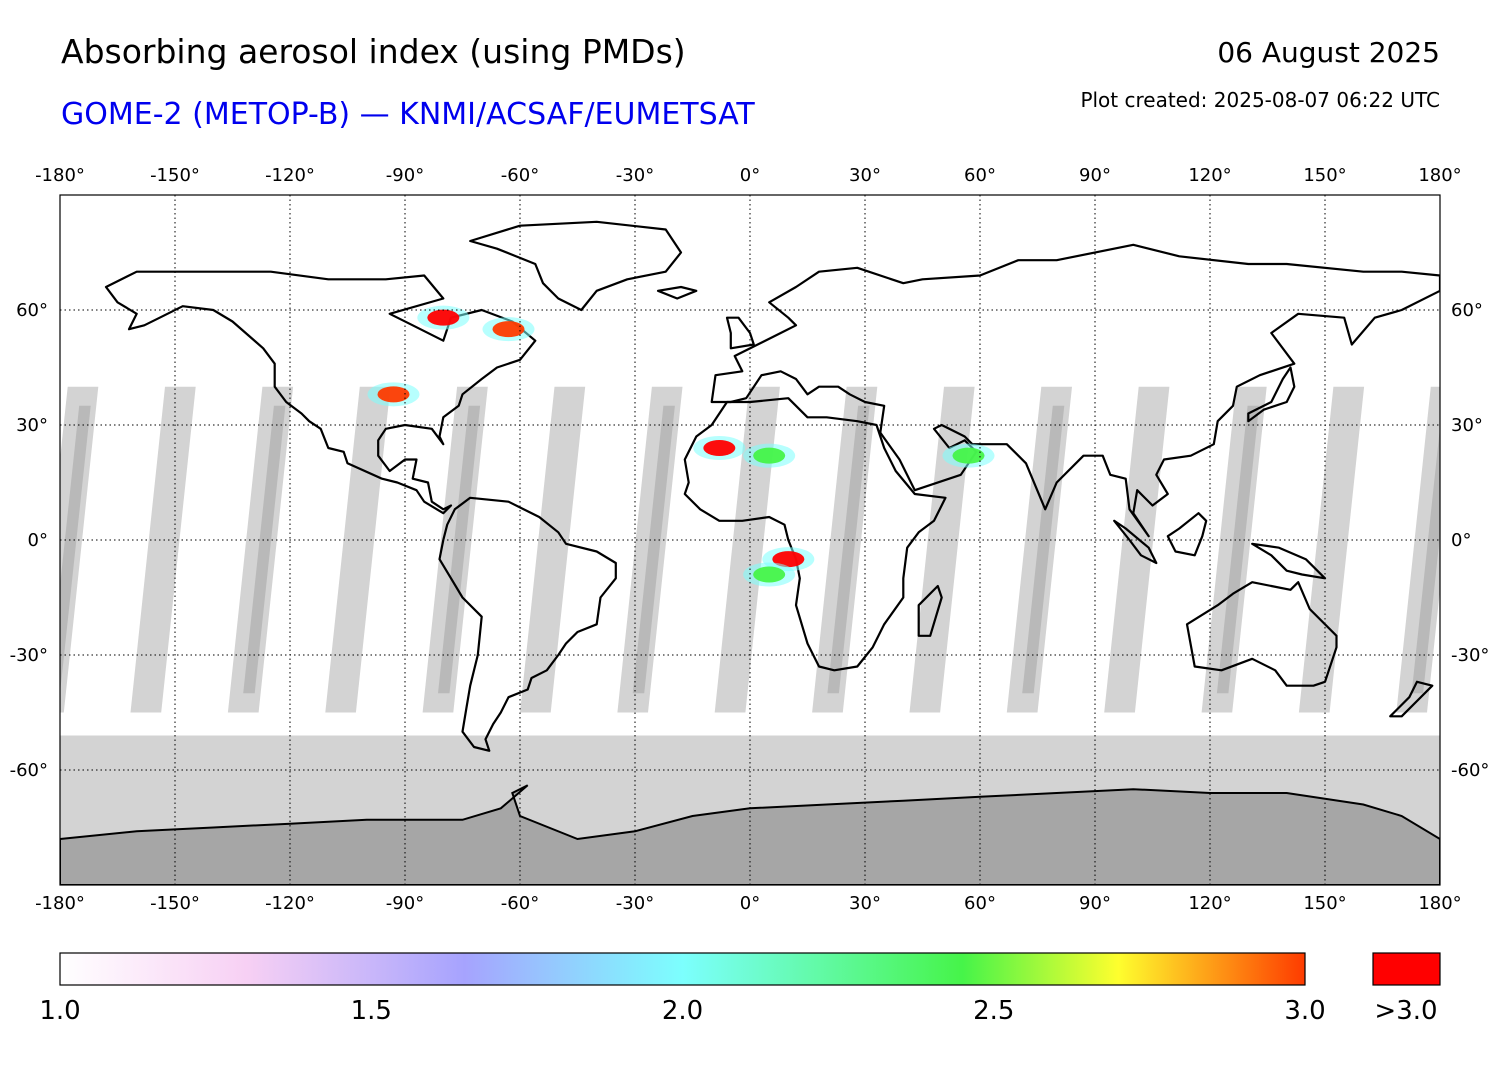 This screenshot has width=1500, height=1065. What do you see at coordinates (788, 559) in the screenshot?
I see `hotspot-central-africa-smoke` at bounding box center [788, 559].